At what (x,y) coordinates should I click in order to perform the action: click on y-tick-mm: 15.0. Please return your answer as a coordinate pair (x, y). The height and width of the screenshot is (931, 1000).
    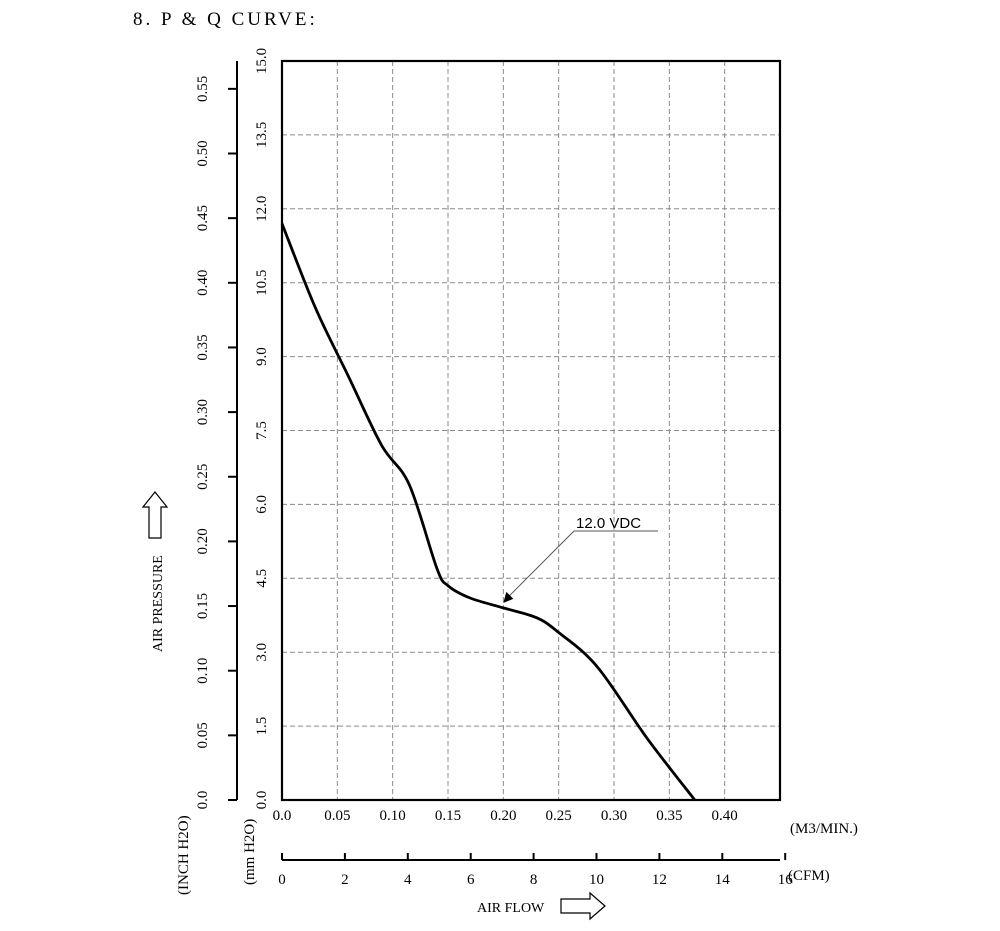
    Looking at the image, I should click on (262, 61).